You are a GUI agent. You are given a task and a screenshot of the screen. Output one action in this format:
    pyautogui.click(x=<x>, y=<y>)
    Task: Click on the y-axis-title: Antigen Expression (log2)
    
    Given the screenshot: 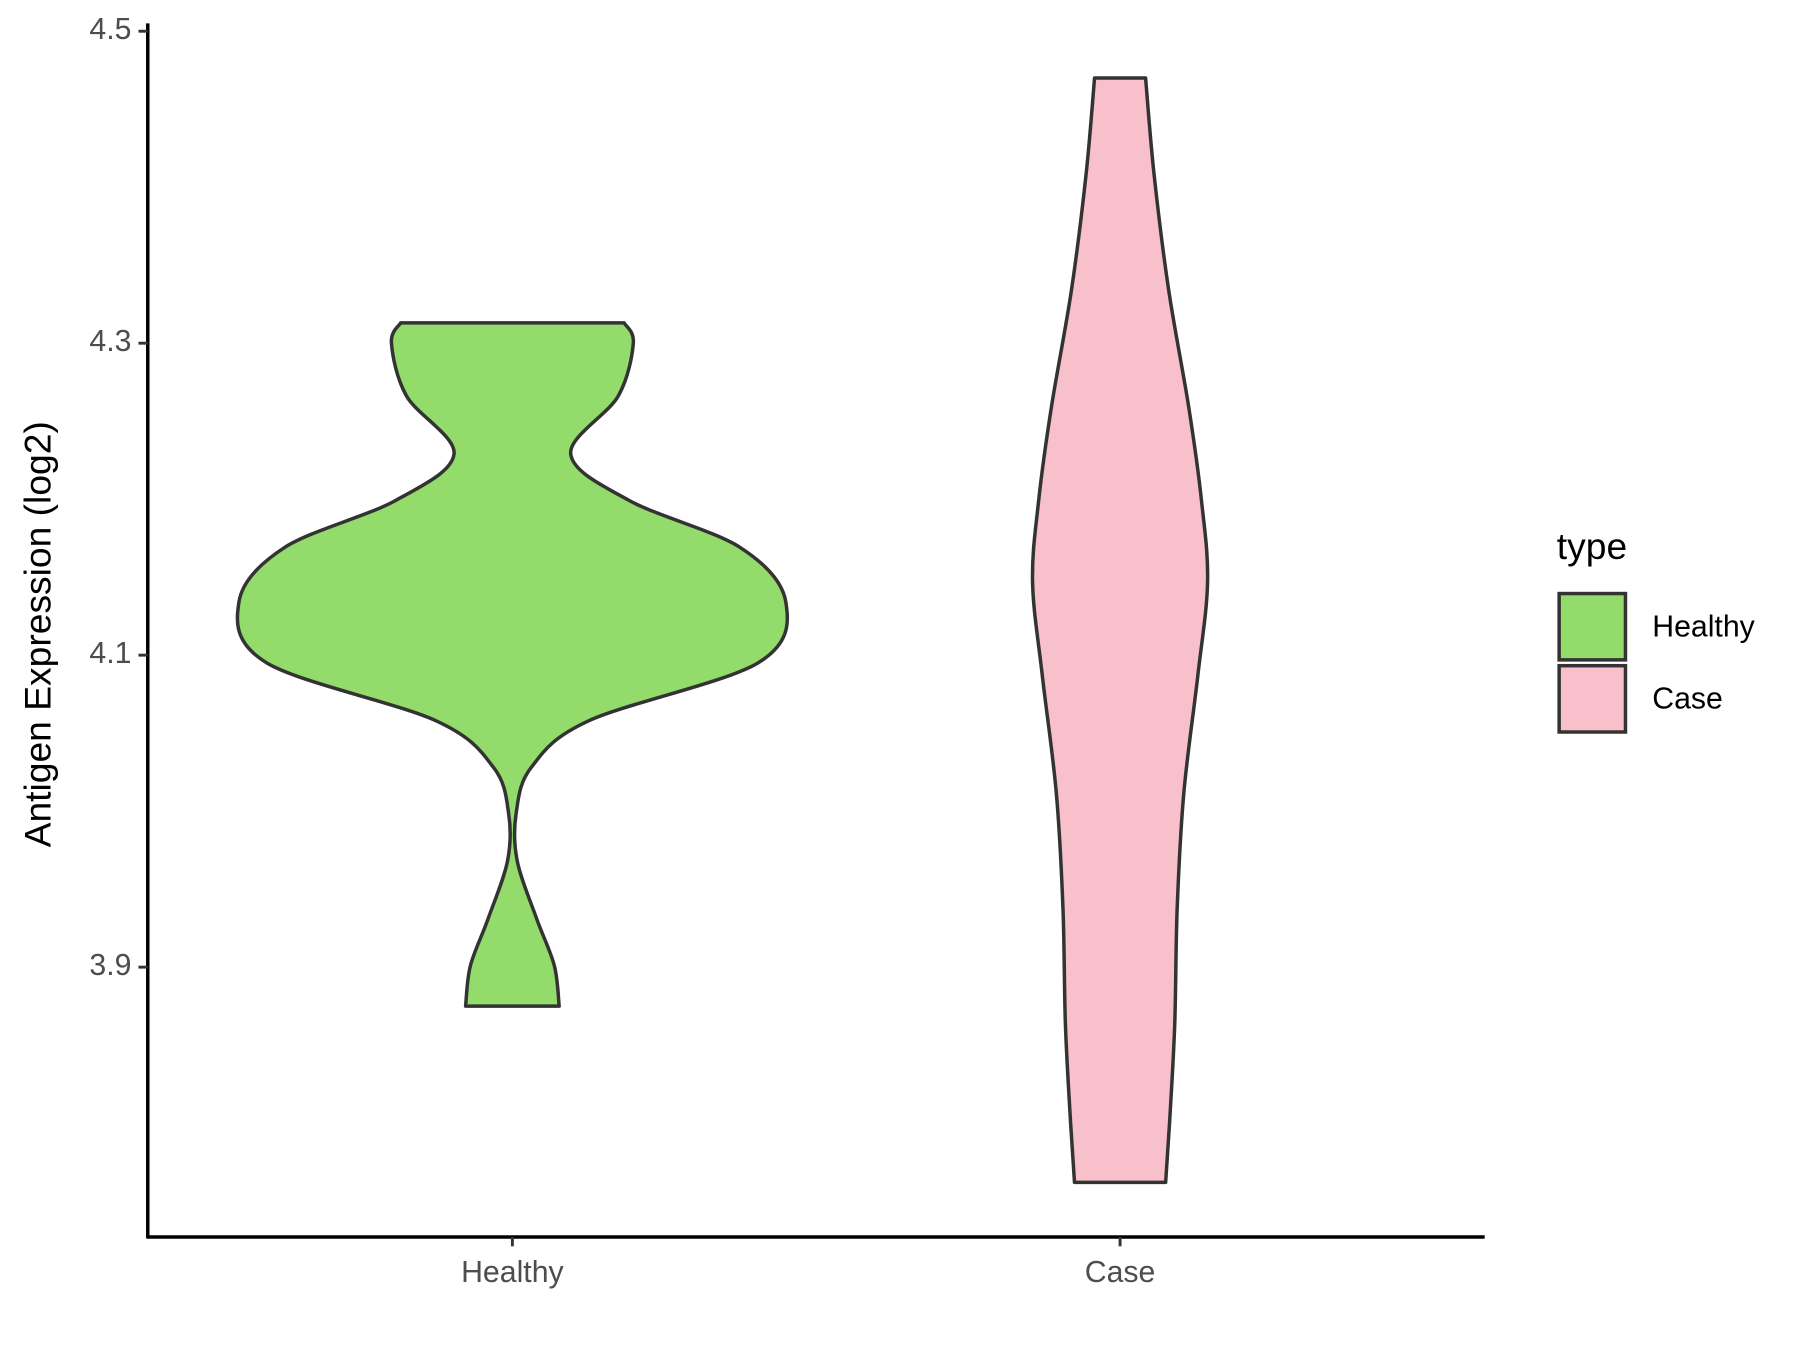 What is the action you would take?
    pyautogui.click(x=38, y=634)
    